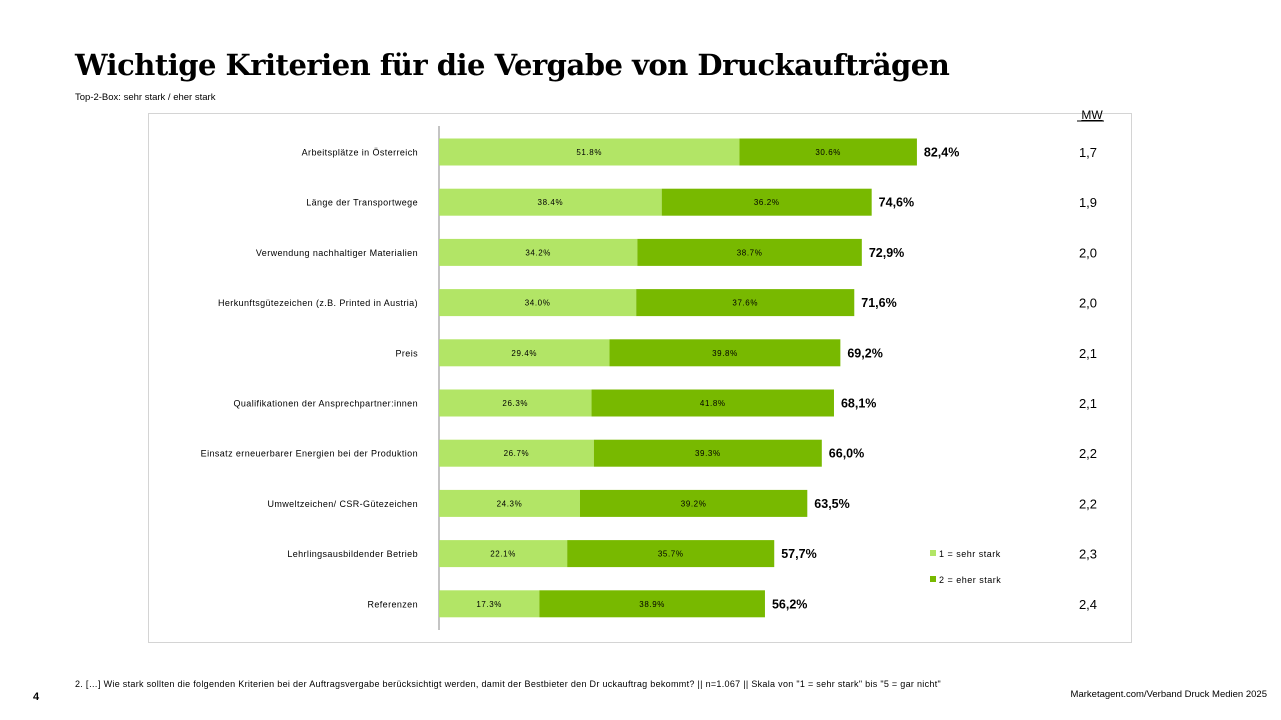 The height and width of the screenshot is (720, 1281). Describe the element at coordinates (858, 404) in the screenshot. I see `total-label: 68,1%` at that location.